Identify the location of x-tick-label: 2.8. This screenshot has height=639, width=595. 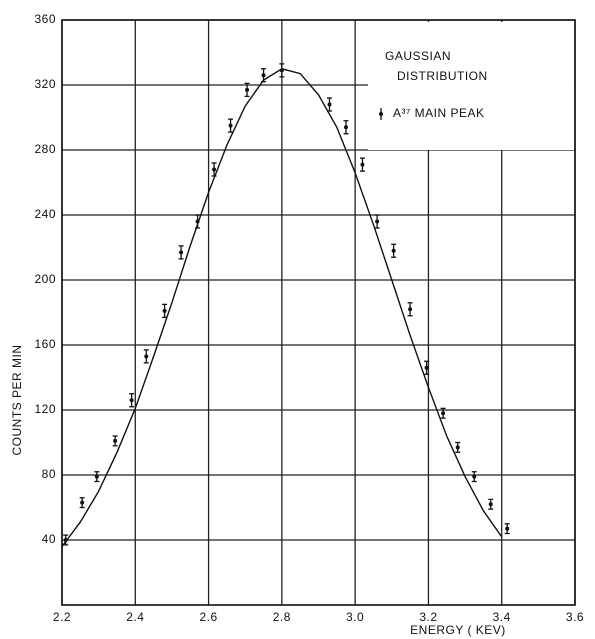
(282, 617).